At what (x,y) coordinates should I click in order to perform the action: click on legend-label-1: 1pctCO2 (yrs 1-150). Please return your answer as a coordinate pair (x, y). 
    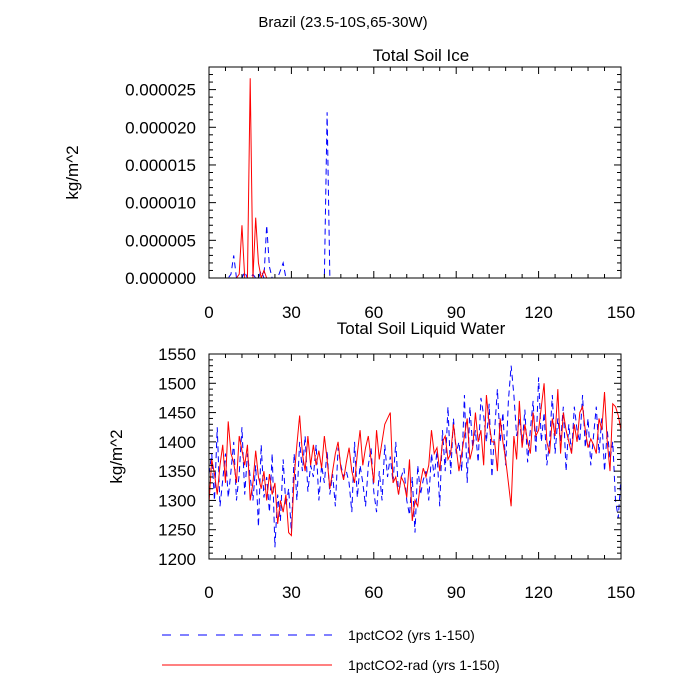
    Looking at the image, I should click on (411, 635).